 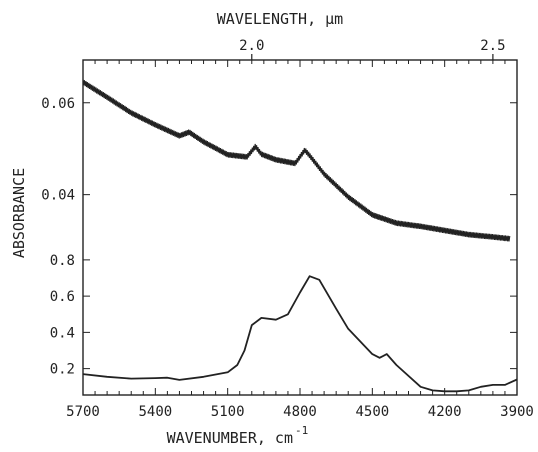 I want to click on x-tick-label: 3900, so click(x=517, y=412).